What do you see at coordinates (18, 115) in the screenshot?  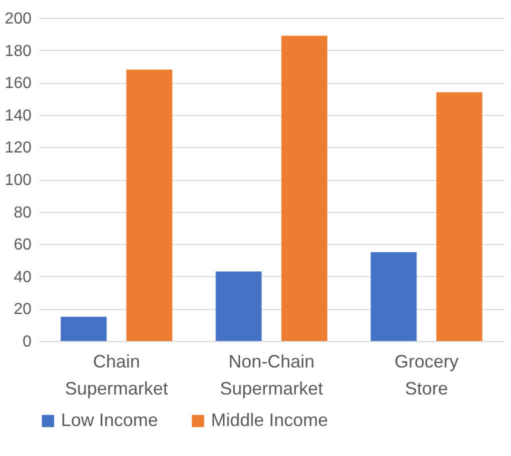 I see `y-tick-label: 140` at bounding box center [18, 115].